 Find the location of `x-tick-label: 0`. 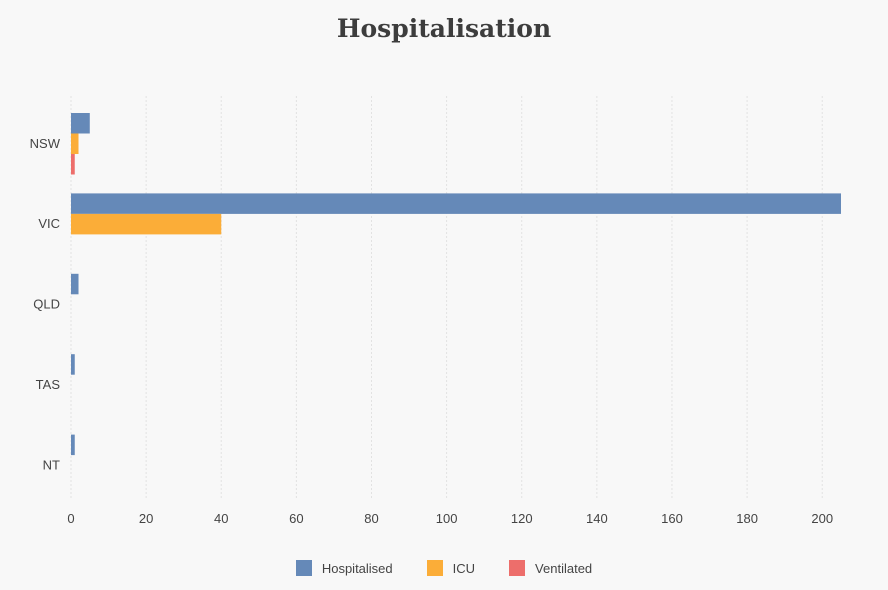

x-tick-label: 0 is located at coordinates (70, 518).